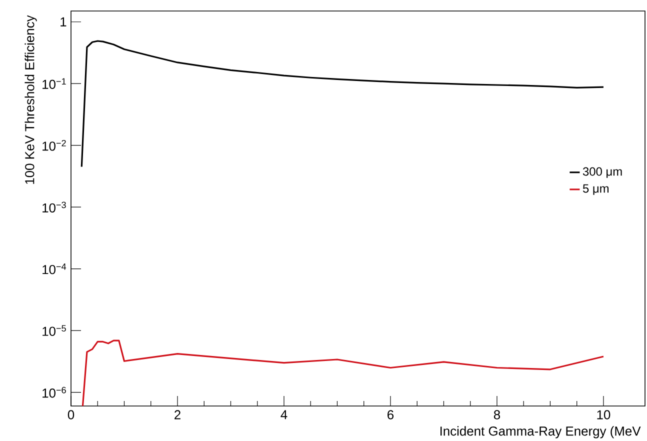 This screenshot has height=441, width=647. I want to click on x-tick-label: 2, so click(177, 415).